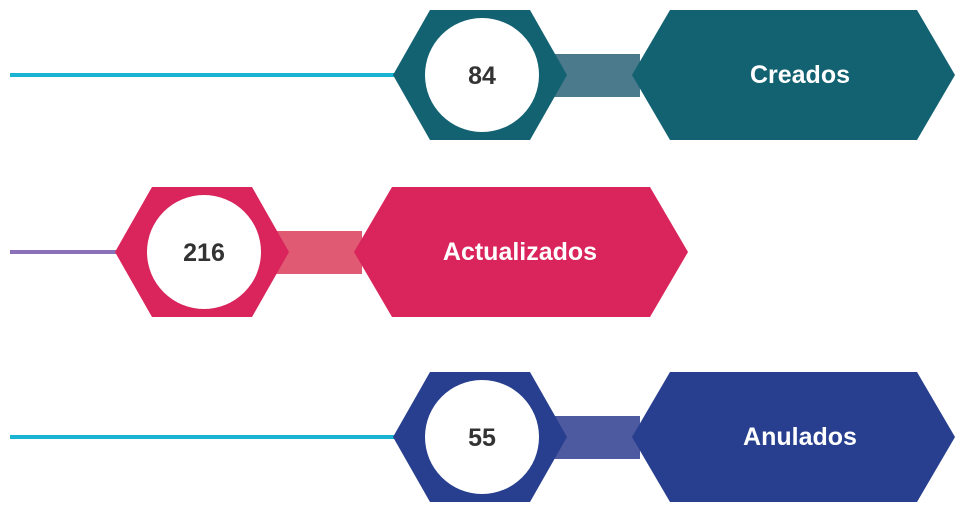 The width and height of the screenshot is (958, 507). I want to click on value-text: 216, so click(204, 253).